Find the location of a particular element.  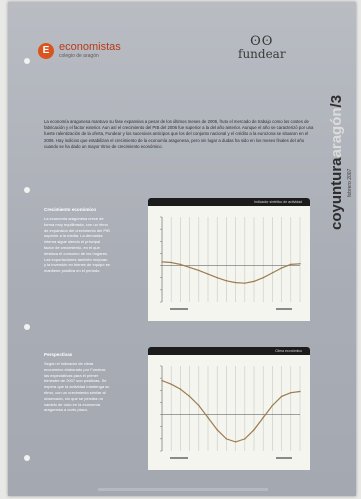

fundear-logo: ʘʘ fundear is located at coordinates (262, 47).